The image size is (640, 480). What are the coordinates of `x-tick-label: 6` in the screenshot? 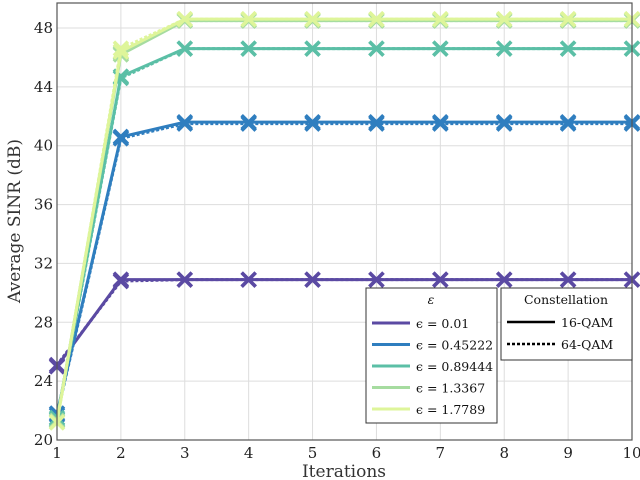 It's located at (377, 453).